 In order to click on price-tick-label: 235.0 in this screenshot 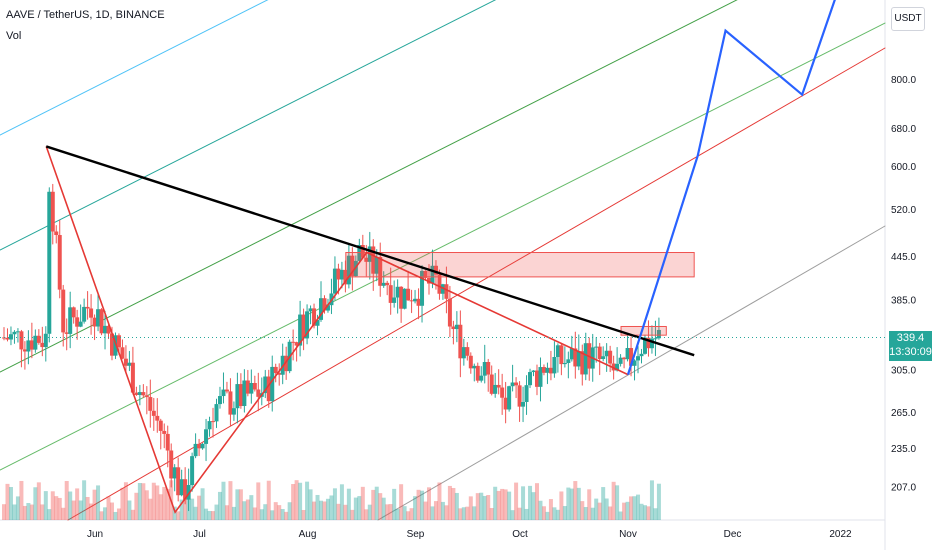, I will do `click(903, 449)`.